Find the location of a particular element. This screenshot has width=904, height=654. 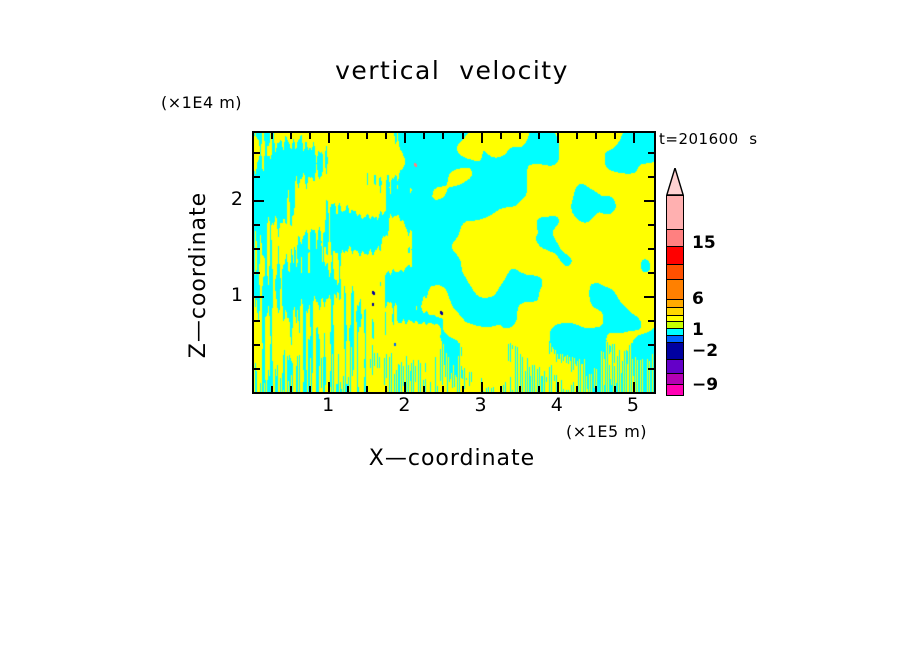

x-axis-title: X—coordinate is located at coordinates (452, 458).